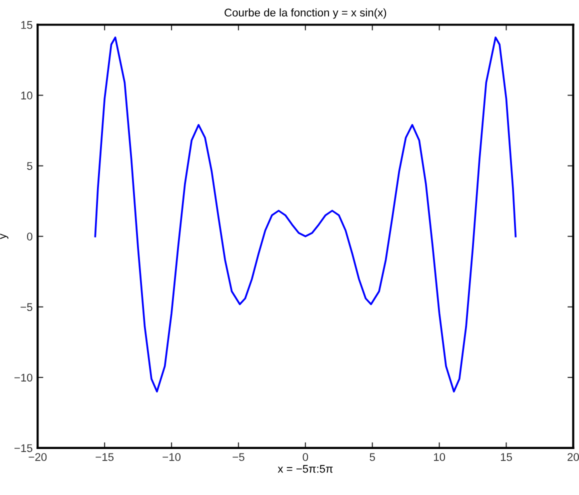 The image size is (579, 495). What do you see at coordinates (238, 457) in the screenshot?
I see `x-tick-label: −5` at bounding box center [238, 457].